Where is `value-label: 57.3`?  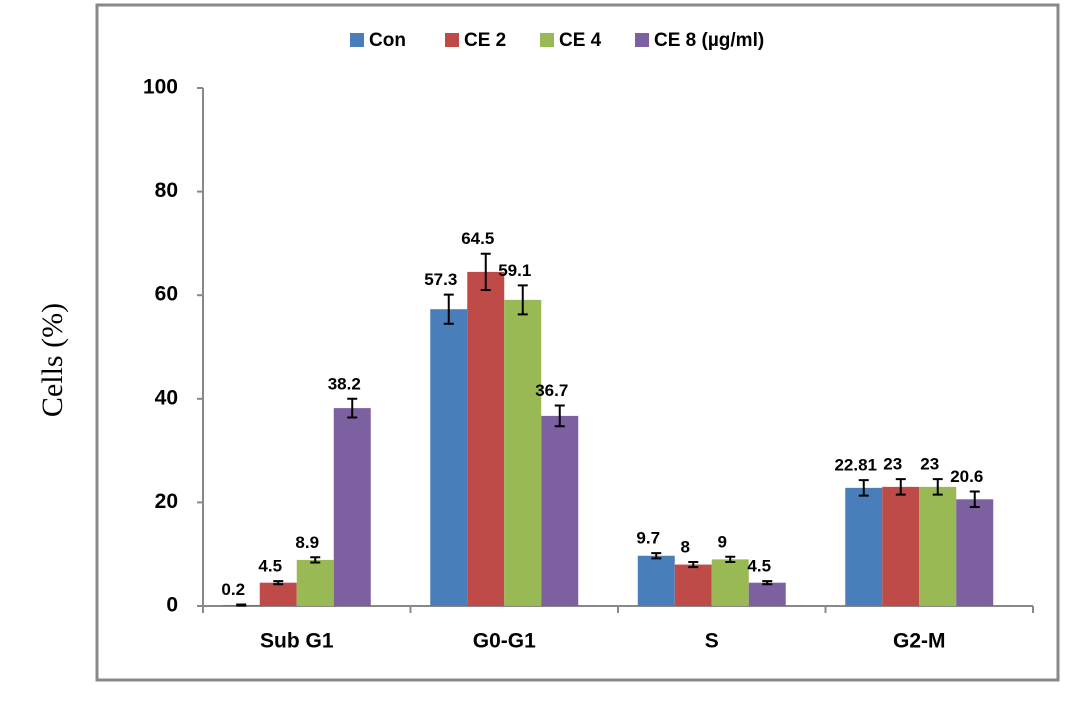
value-label: 57.3 is located at coordinates (440, 279).